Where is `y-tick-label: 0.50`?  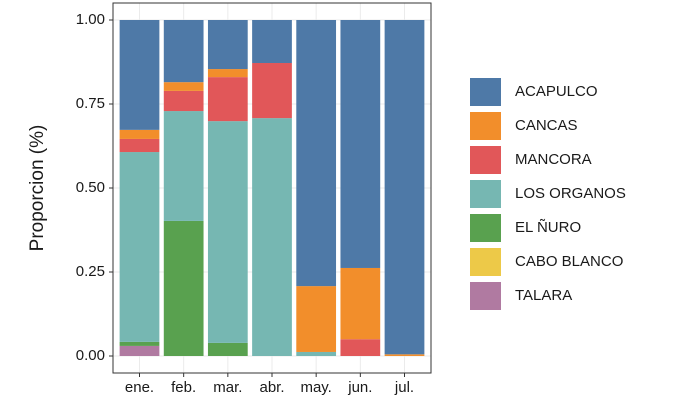 y-tick-label: 0.50 is located at coordinates (90, 187).